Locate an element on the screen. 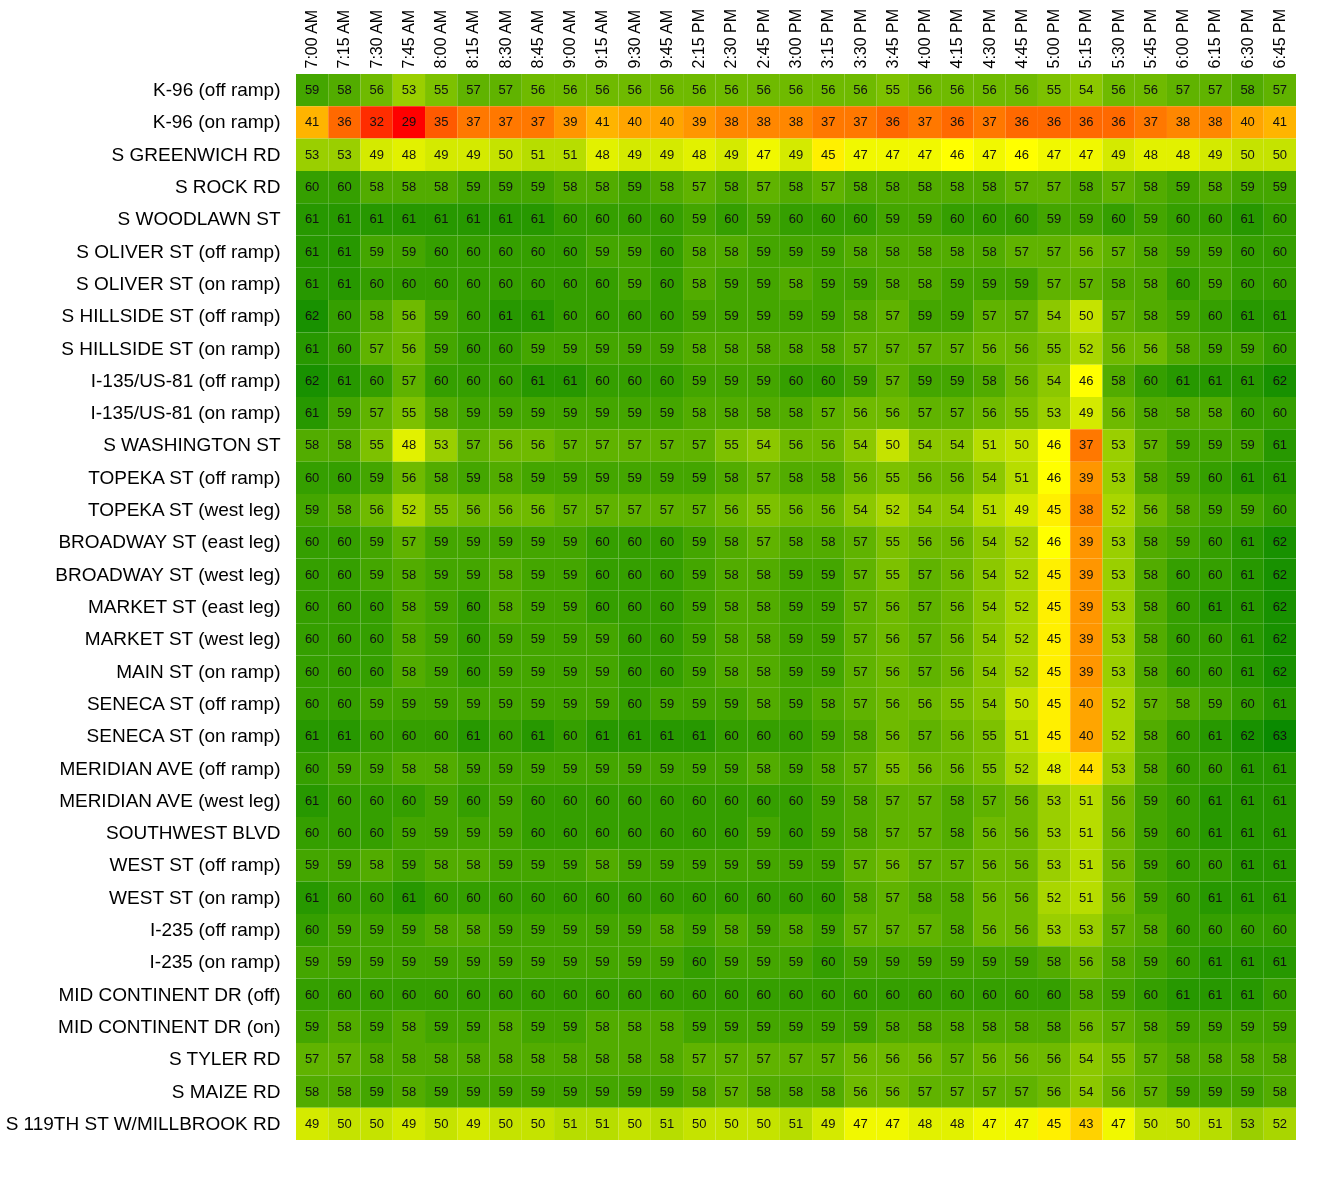 Image resolution: width=1329 pixels, height=1197 pixels. data-label: 46 is located at coordinates (1022, 154).